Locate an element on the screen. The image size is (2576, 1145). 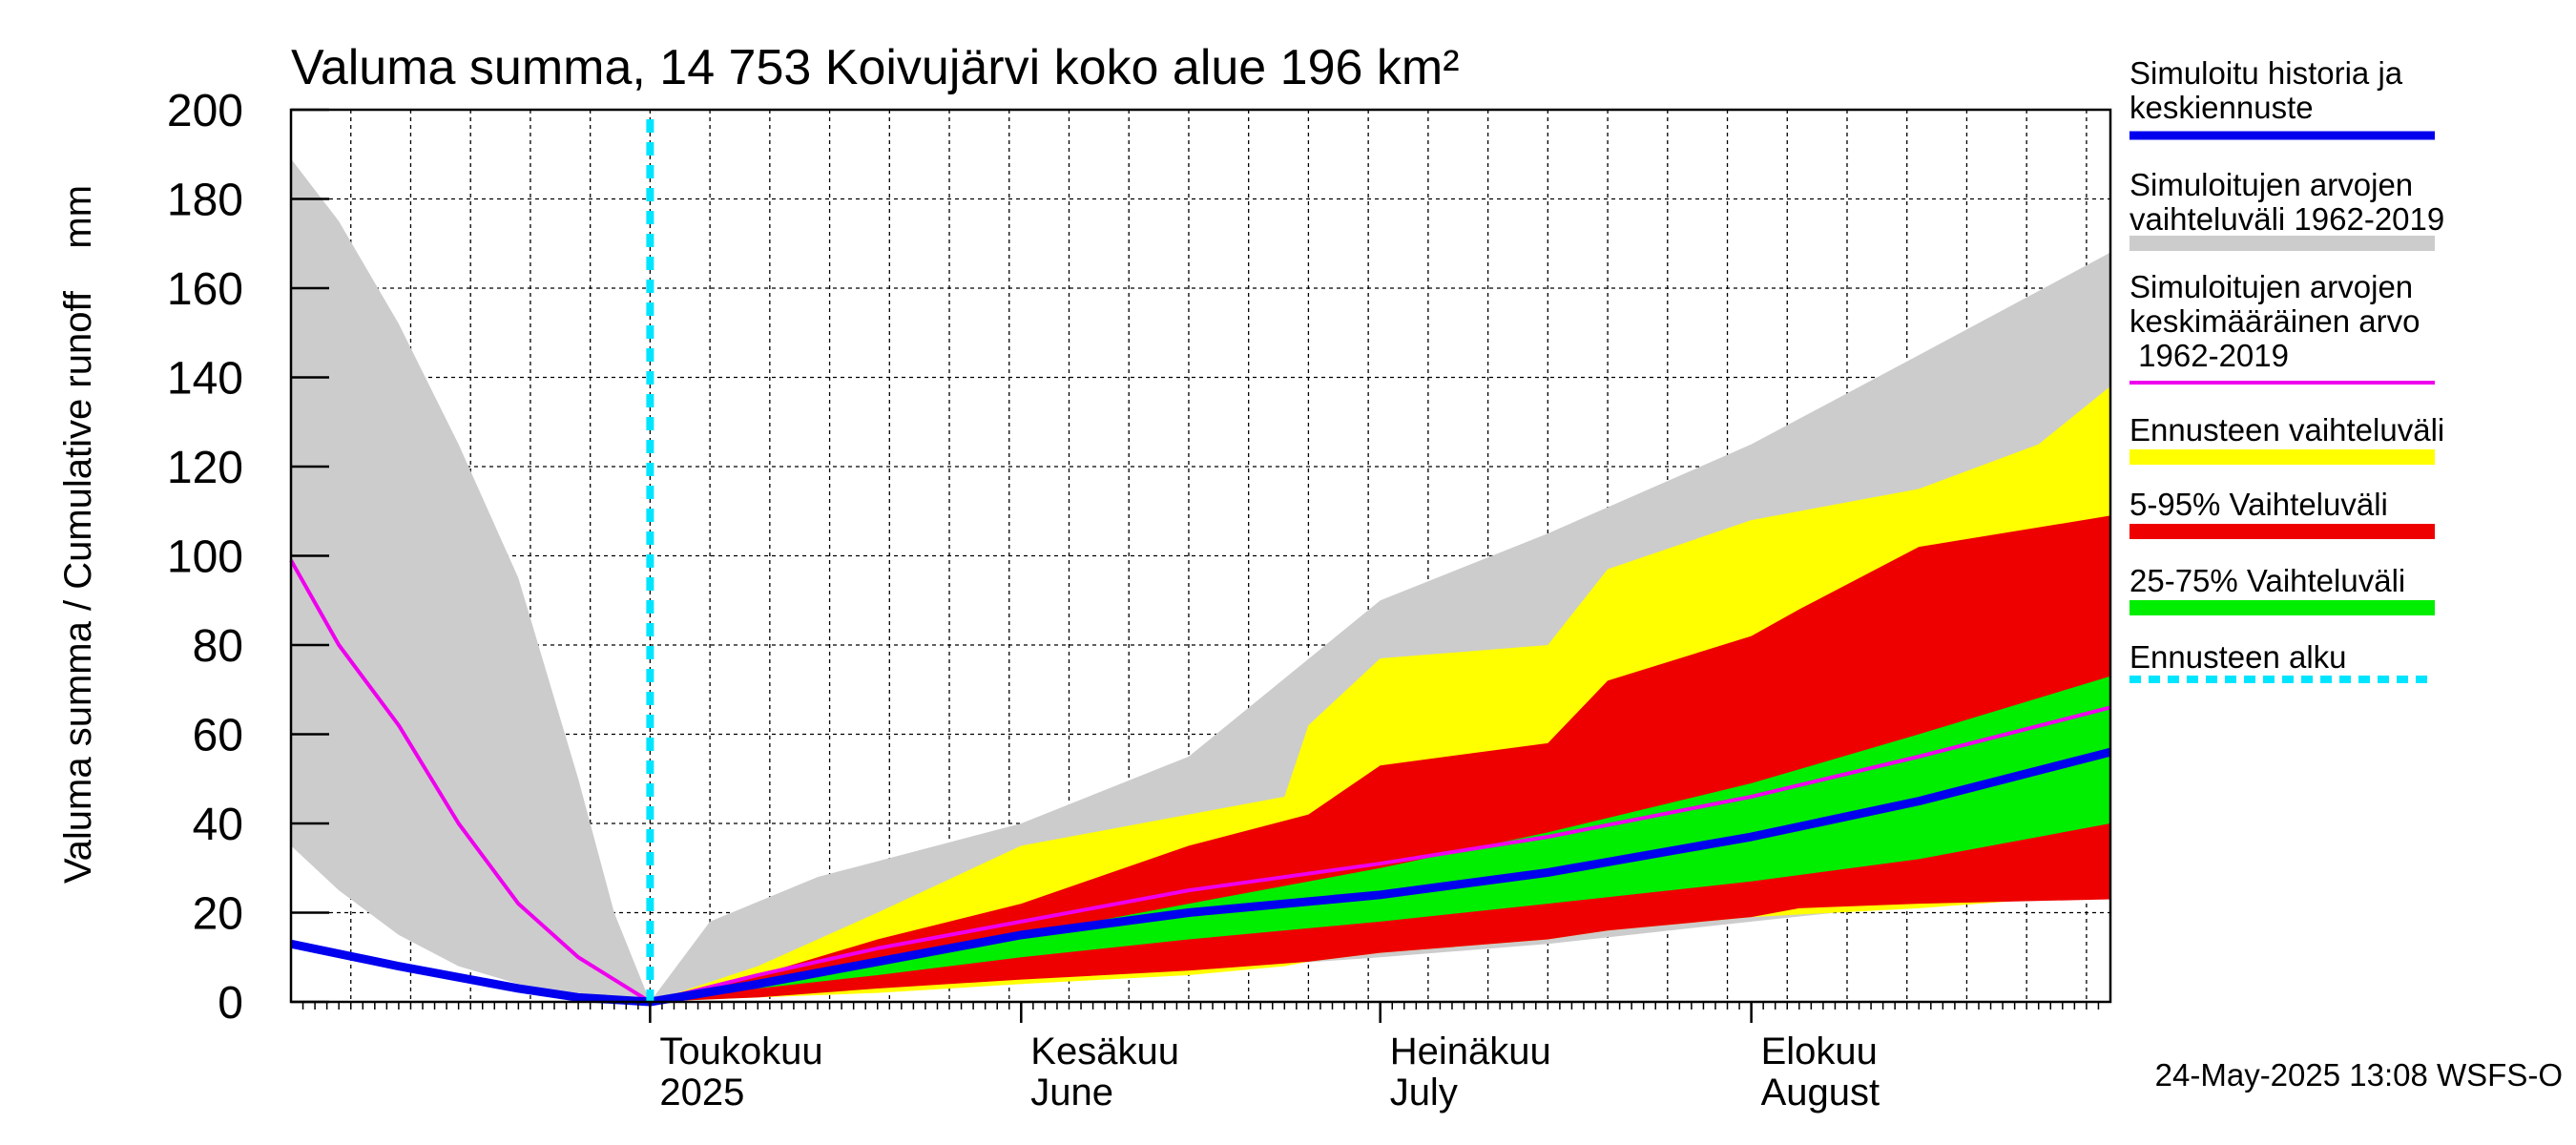
legend-label-p25_75: 25-75% Vaihteluväli is located at coordinates (2267, 581).